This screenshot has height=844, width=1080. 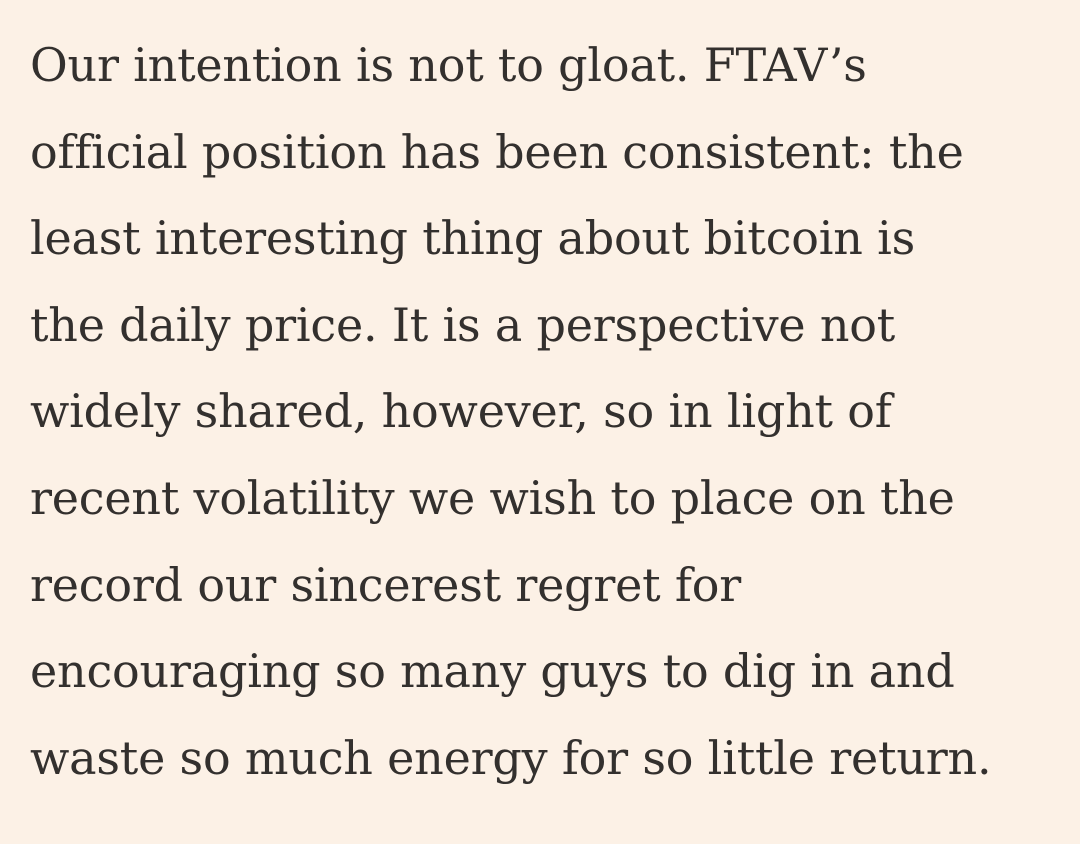 What do you see at coordinates (461, 411) in the screenshot?
I see `paragraph-line: widely shared, however, so in light of` at bounding box center [461, 411].